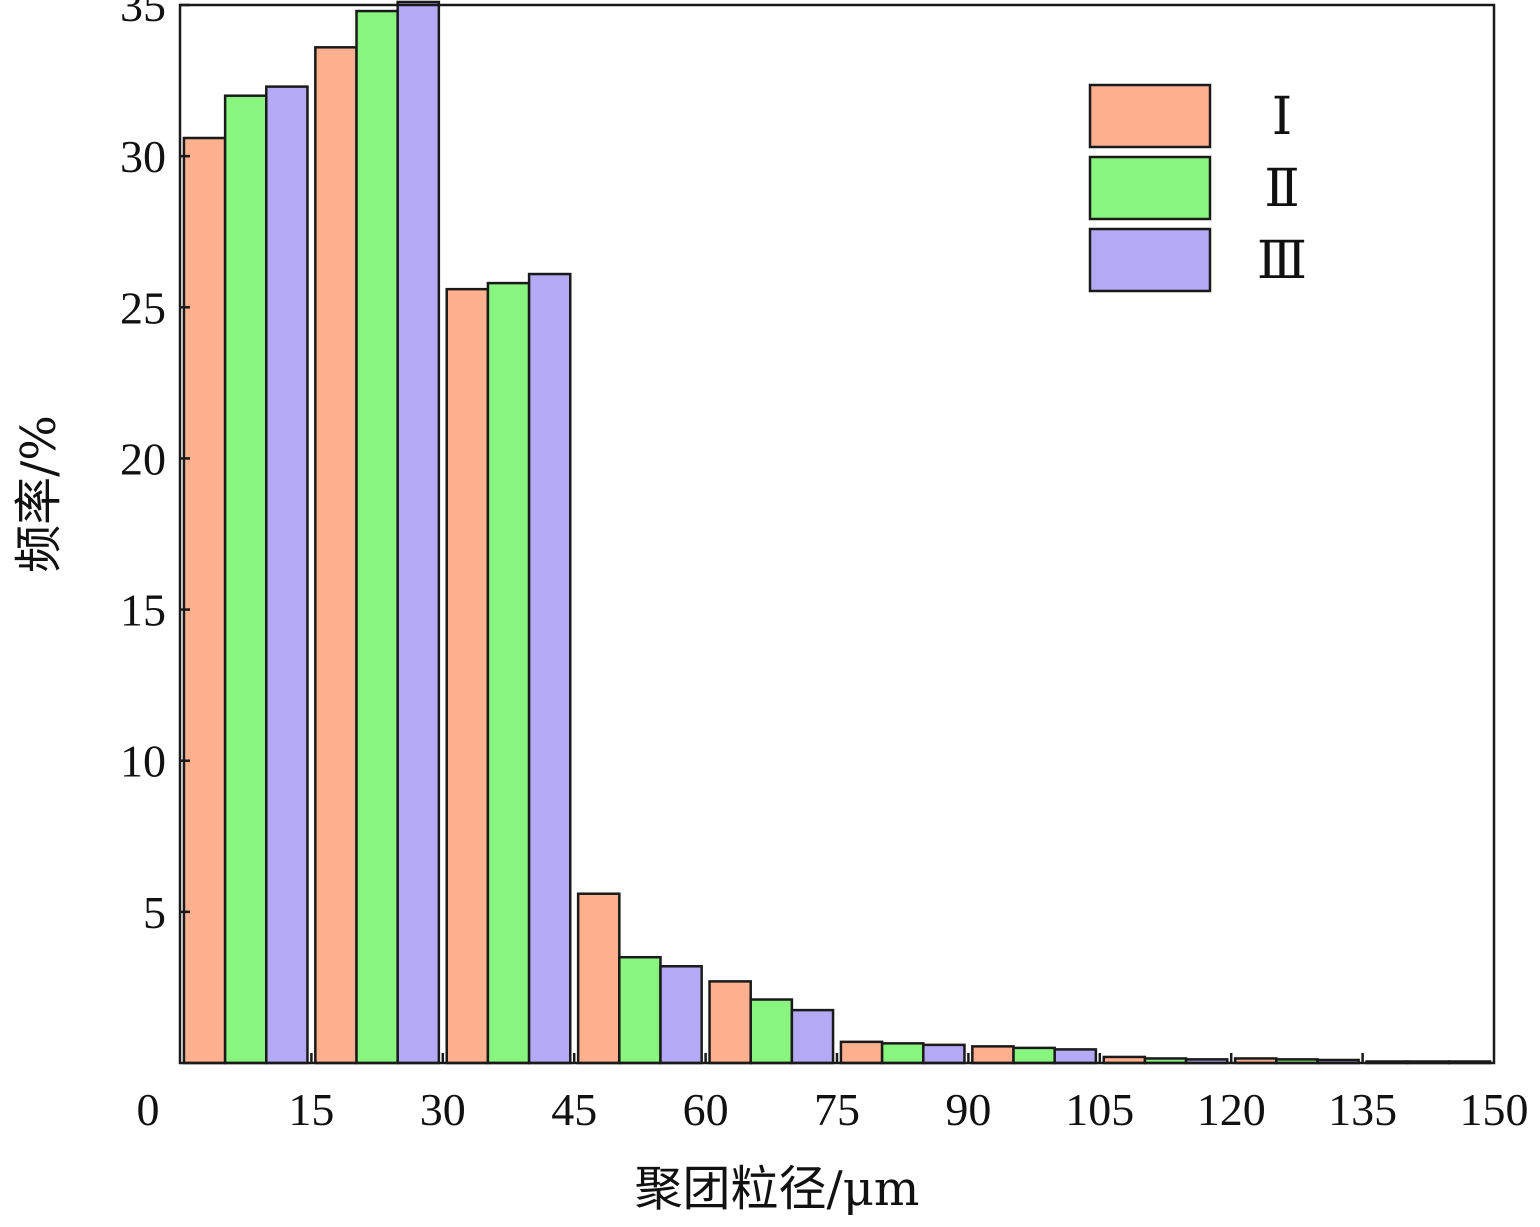  Describe the element at coordinates (1362, 1109) in the screenshot. I see `x-tick-label: 135` at that location.